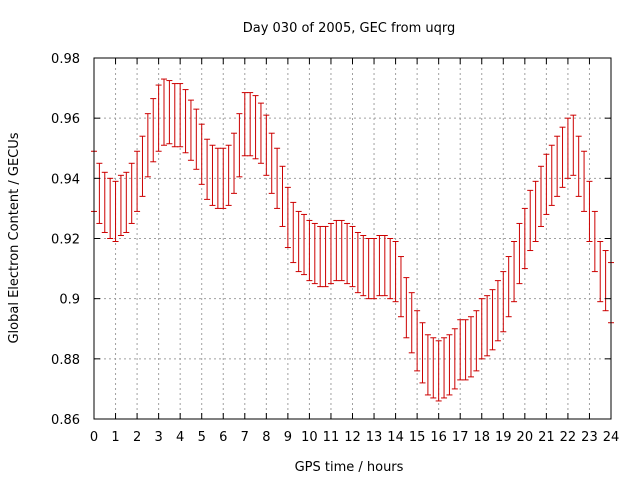  I want to click on x-tick-labels: 0 1 2 3 4 5 6 7 8 9 10 11 12 13 14 15 16 17 18 19 20 21 22 23 24, so click(354, 437).